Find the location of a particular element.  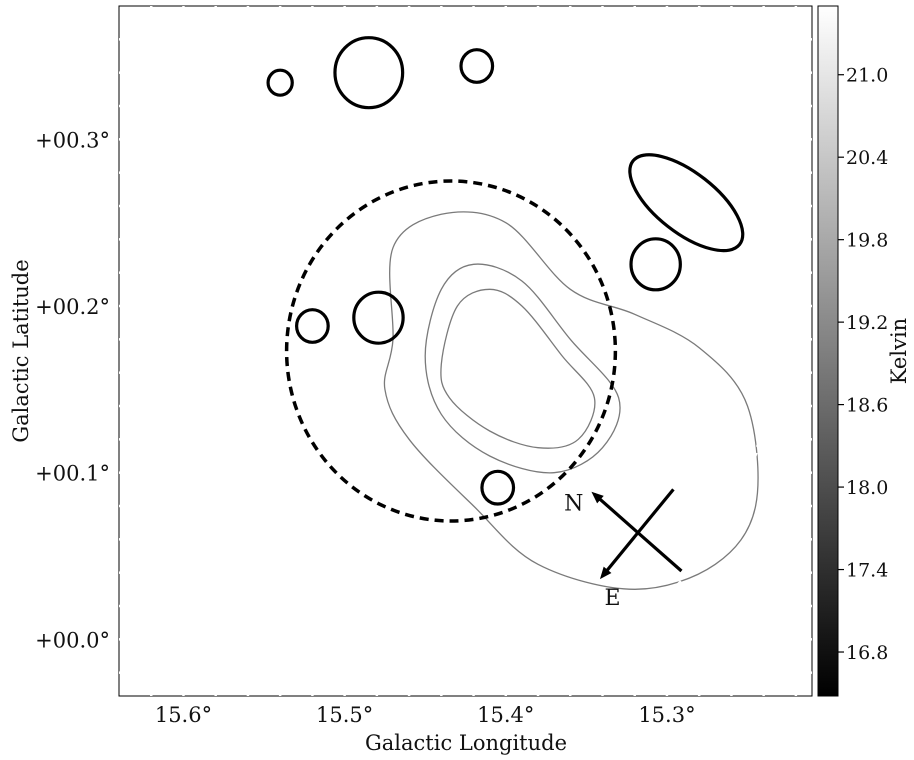

y-tick-label: +00.1° is located at coordinates (72, 474).